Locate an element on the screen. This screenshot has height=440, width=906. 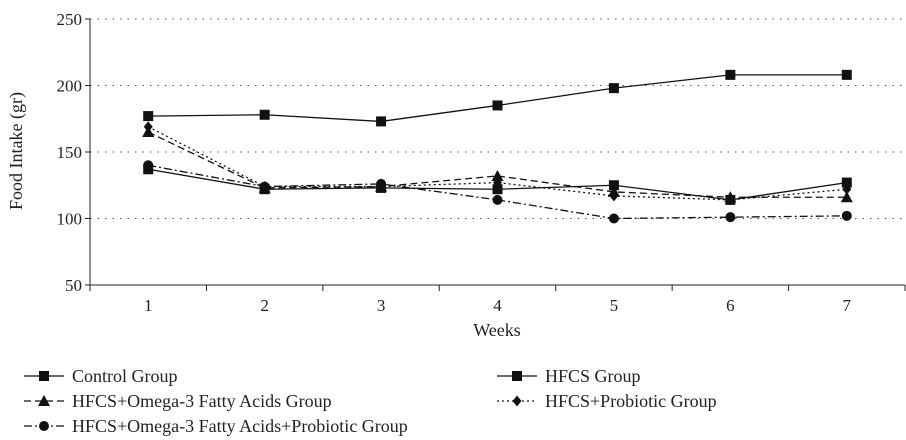
x-tick-label: 5 is located at coordinates (614, 305).